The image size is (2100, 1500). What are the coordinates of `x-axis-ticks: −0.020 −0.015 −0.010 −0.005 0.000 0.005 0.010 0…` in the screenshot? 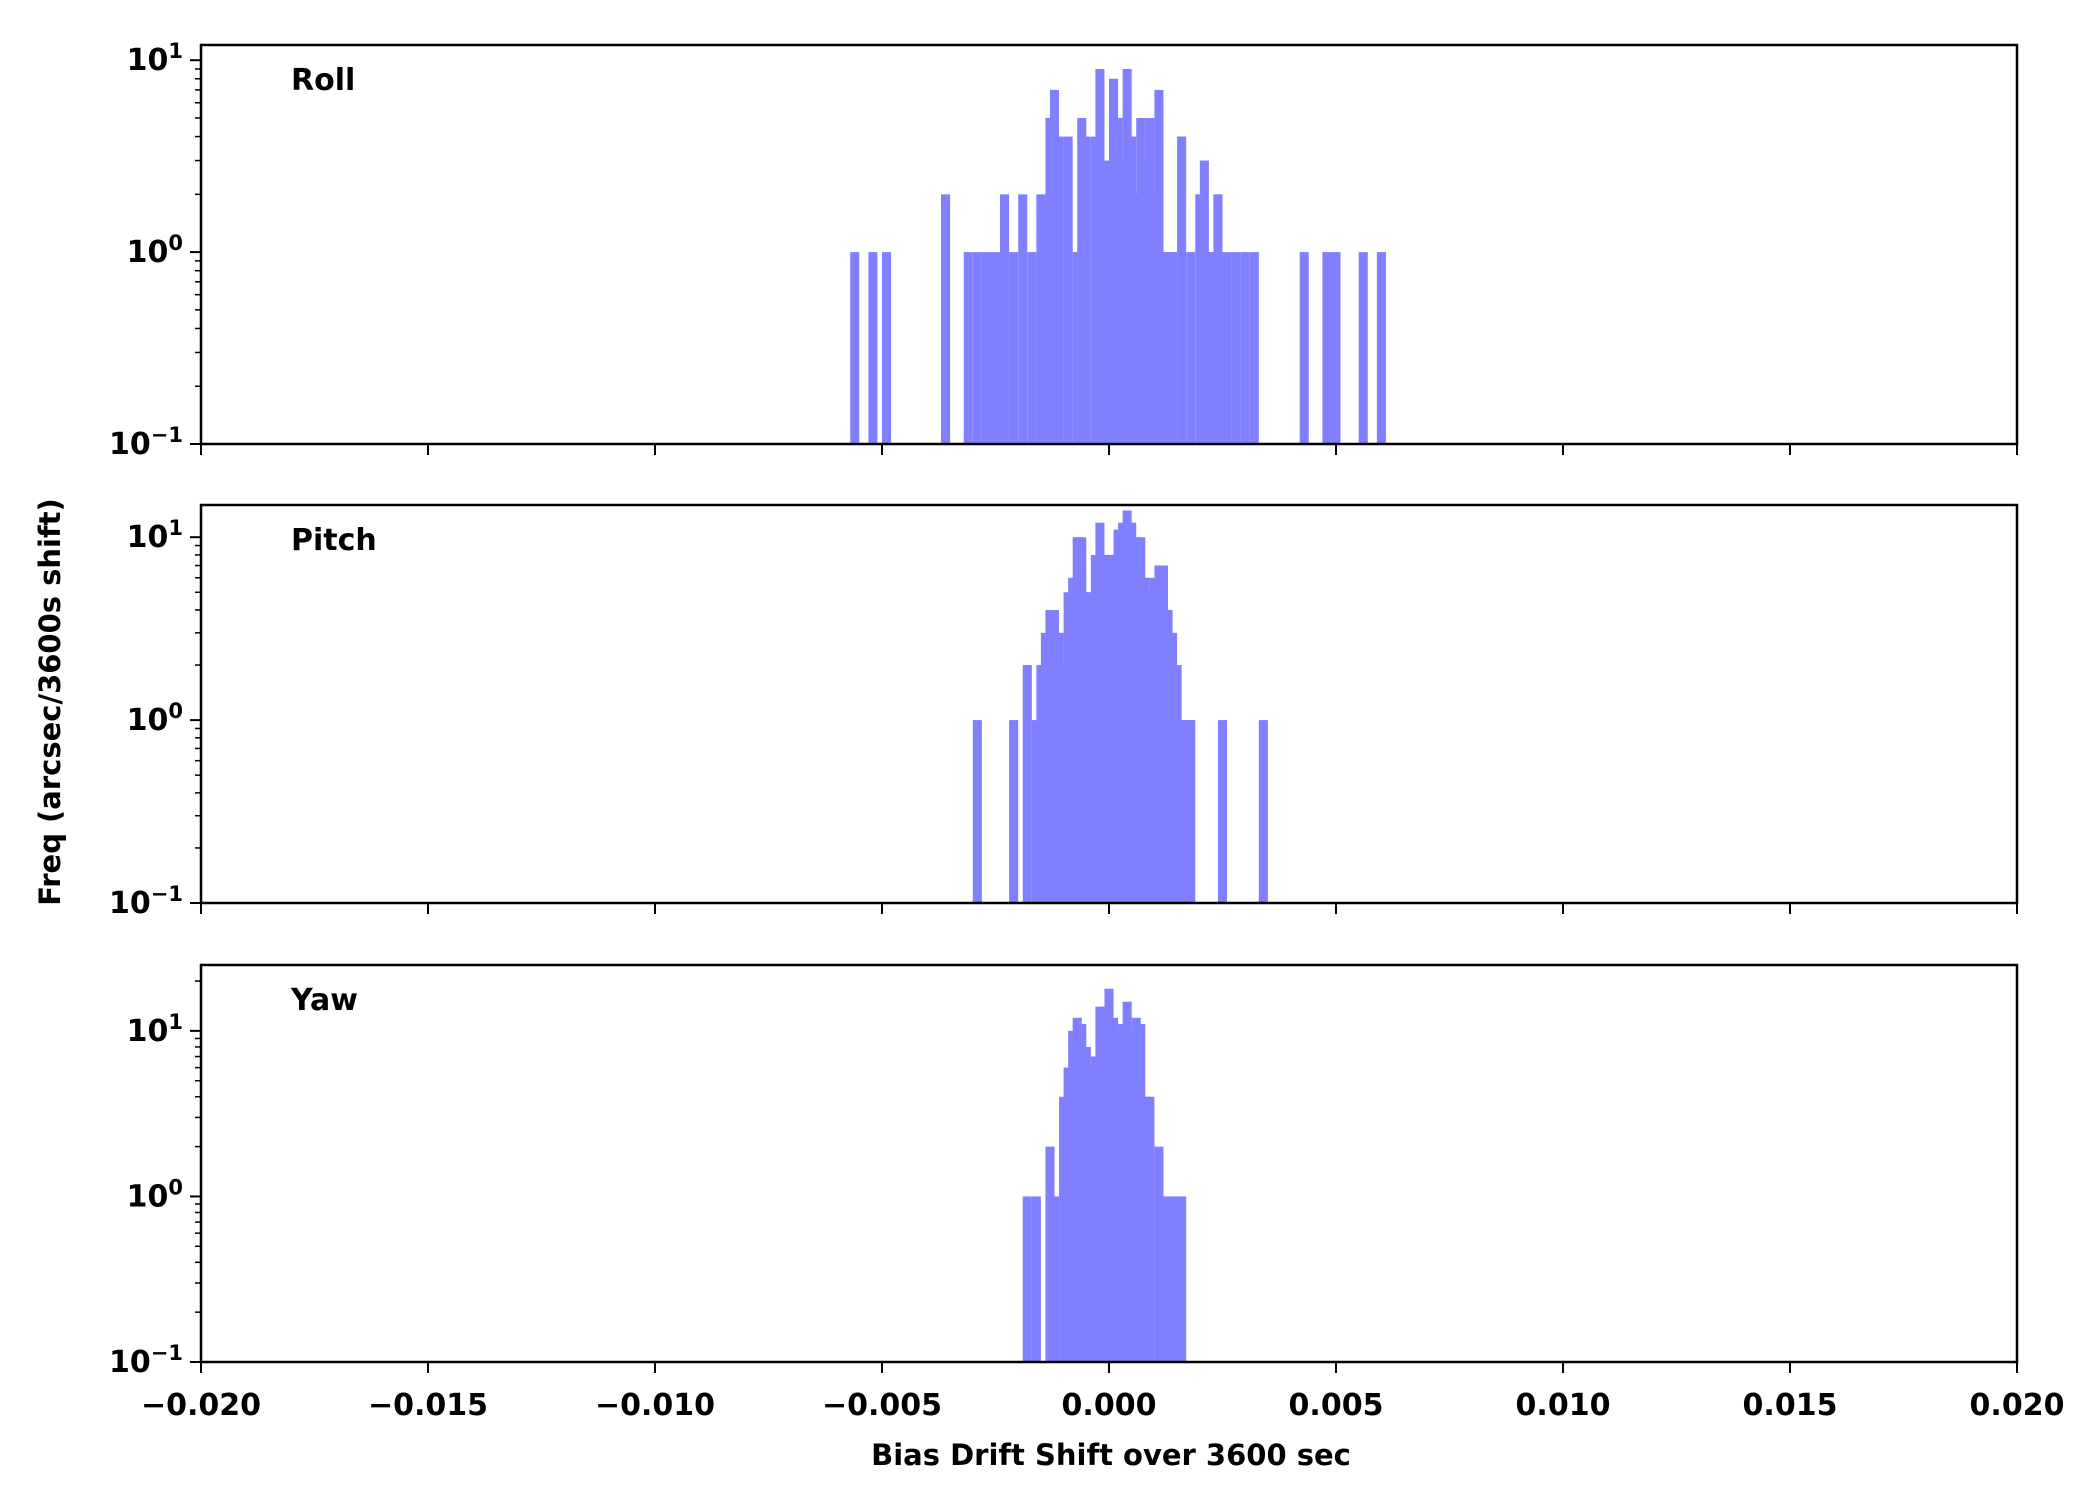 It's located at (1102, 1405).